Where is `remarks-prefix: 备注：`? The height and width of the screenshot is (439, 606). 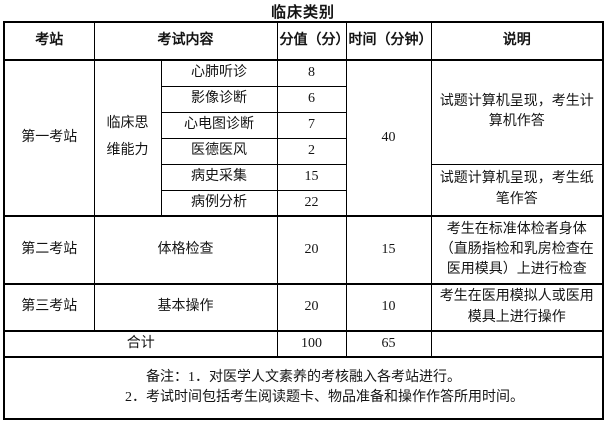 remarks-prefix: 备注： is located at coordinates (167, 377).